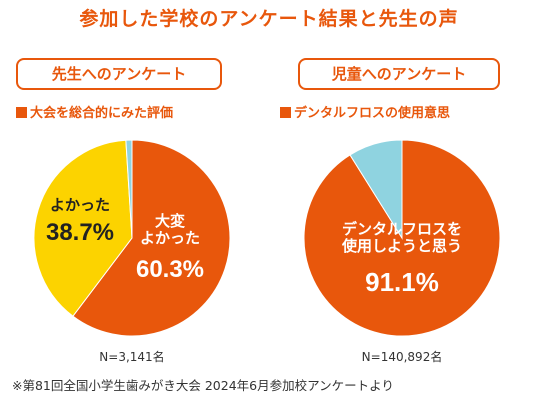 Image resolution: width=538 pixels, height=401 pixels. What do you see at coordinates (401, 246) in the screenshot?
I see `pie-label-line: 使用しようと思う` at bounding box center [401, 246].